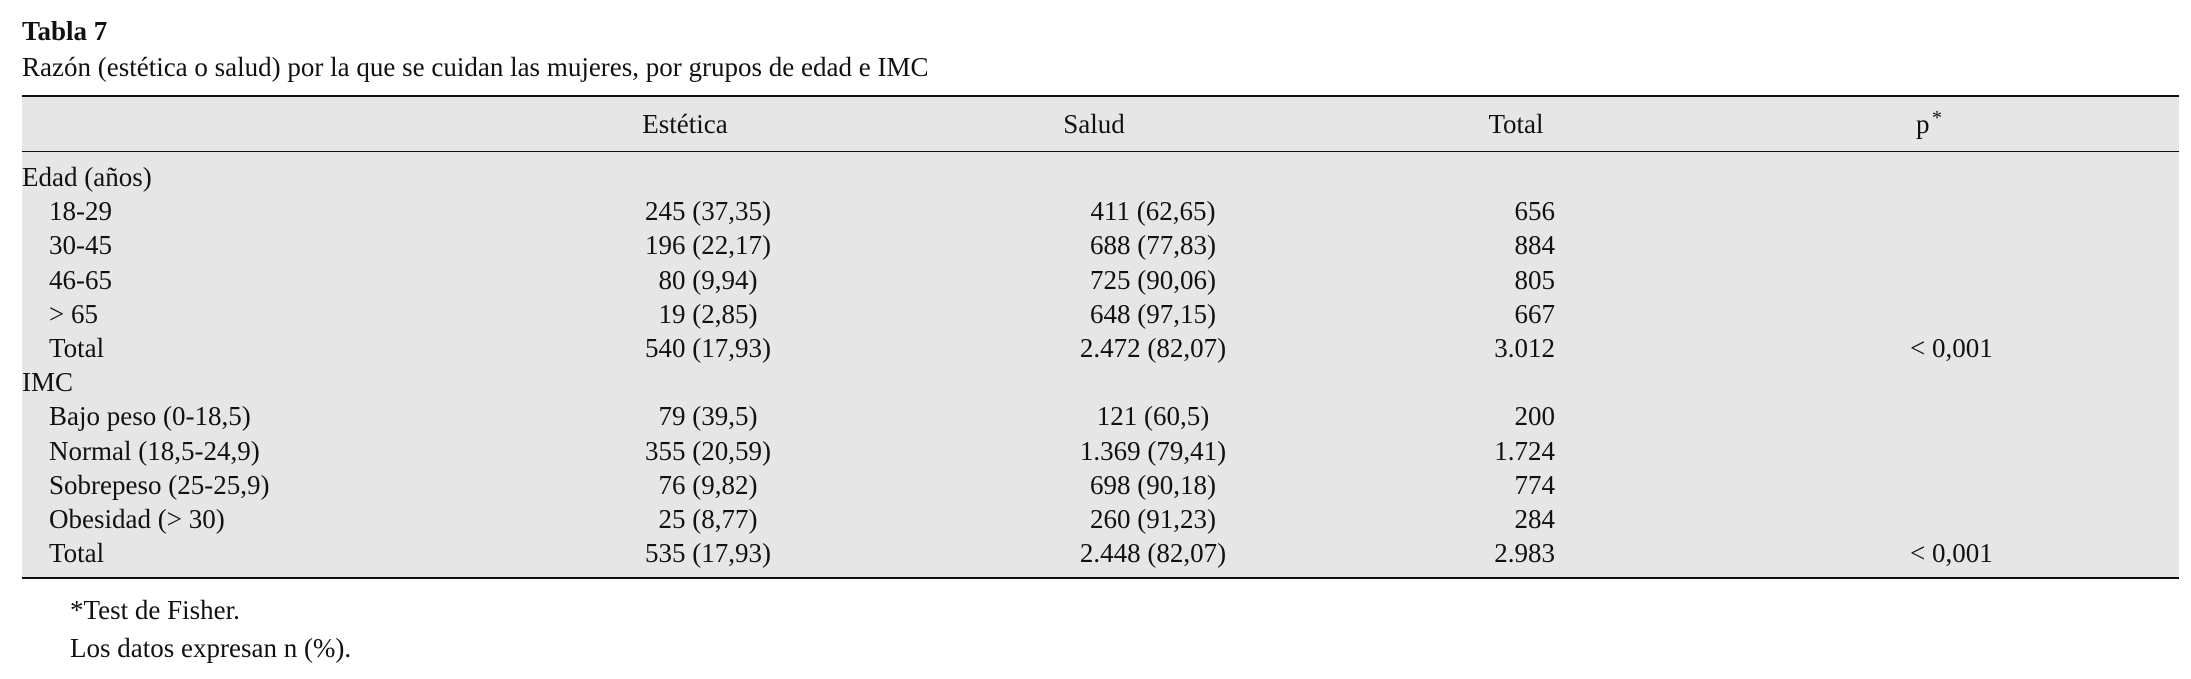  Describe the element at coordinates (708, 553) in the screenshot. I see `cell: 535 (17,93)` at that location.